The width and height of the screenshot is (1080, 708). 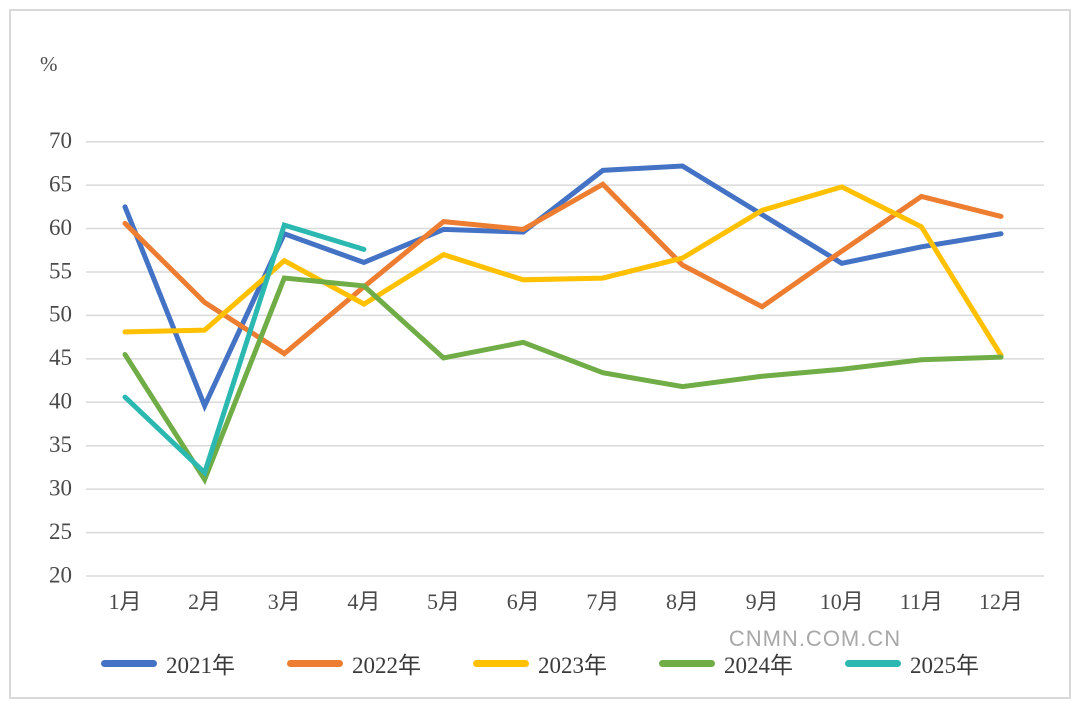 I want to click on x-axis-month-labels-group: 1月 2月 3月 4月 5月 6月 7月 8月 9月 10月 11月 12月, so click(x=565, y=601).